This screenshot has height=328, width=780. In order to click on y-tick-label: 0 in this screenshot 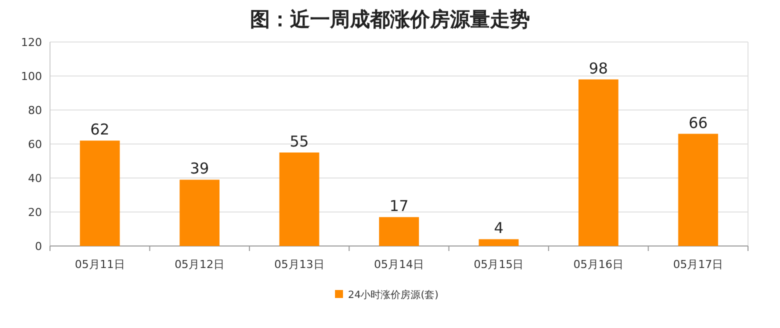, I will do `click(38, 246)`.